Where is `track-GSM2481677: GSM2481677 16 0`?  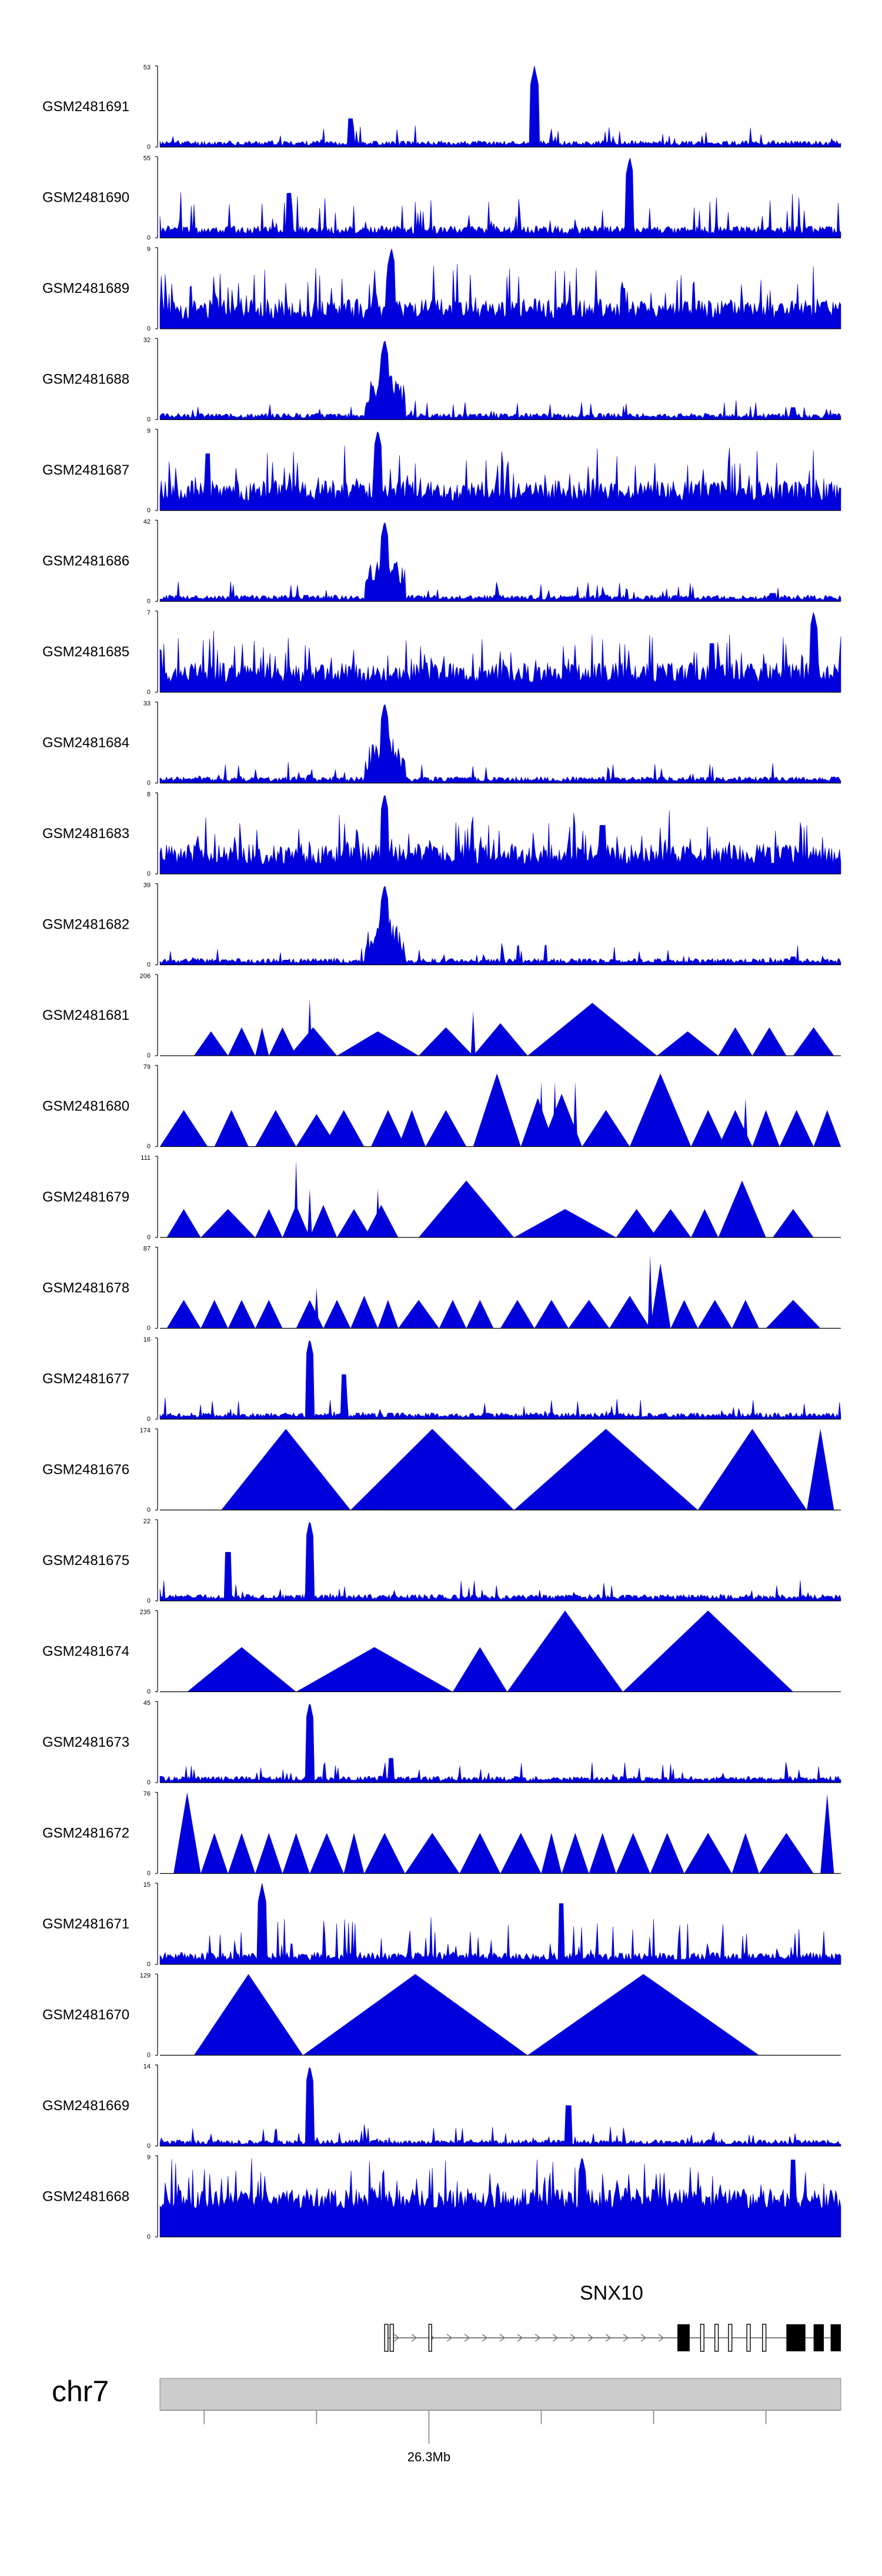
track-GSM2481677: GSM2481677 16 0 is located at coordinates (441, 1379).